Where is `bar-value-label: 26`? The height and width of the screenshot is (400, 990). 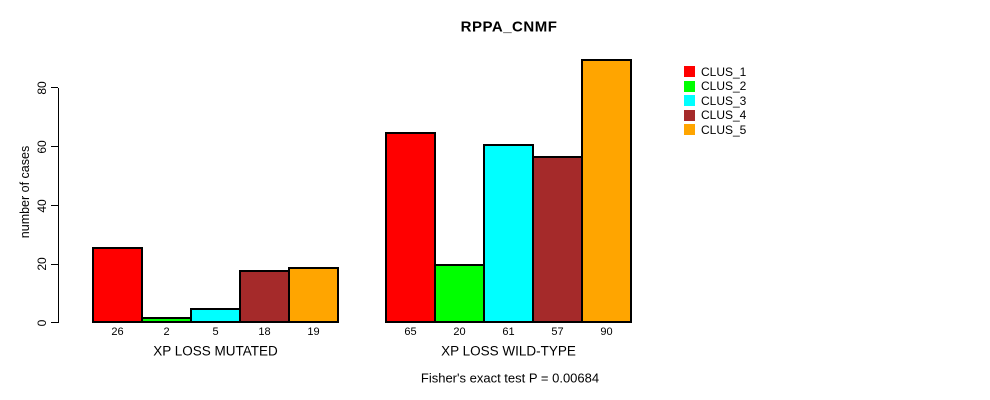 bar-value-label: 26 is located at coordinates (117, 332).